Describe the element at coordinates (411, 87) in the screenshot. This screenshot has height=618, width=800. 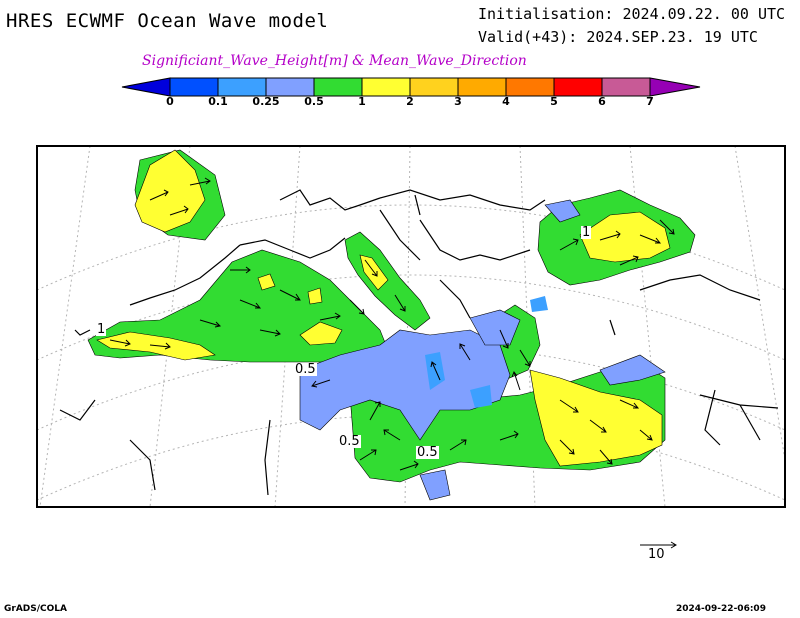
I see `colorbar` at that location.